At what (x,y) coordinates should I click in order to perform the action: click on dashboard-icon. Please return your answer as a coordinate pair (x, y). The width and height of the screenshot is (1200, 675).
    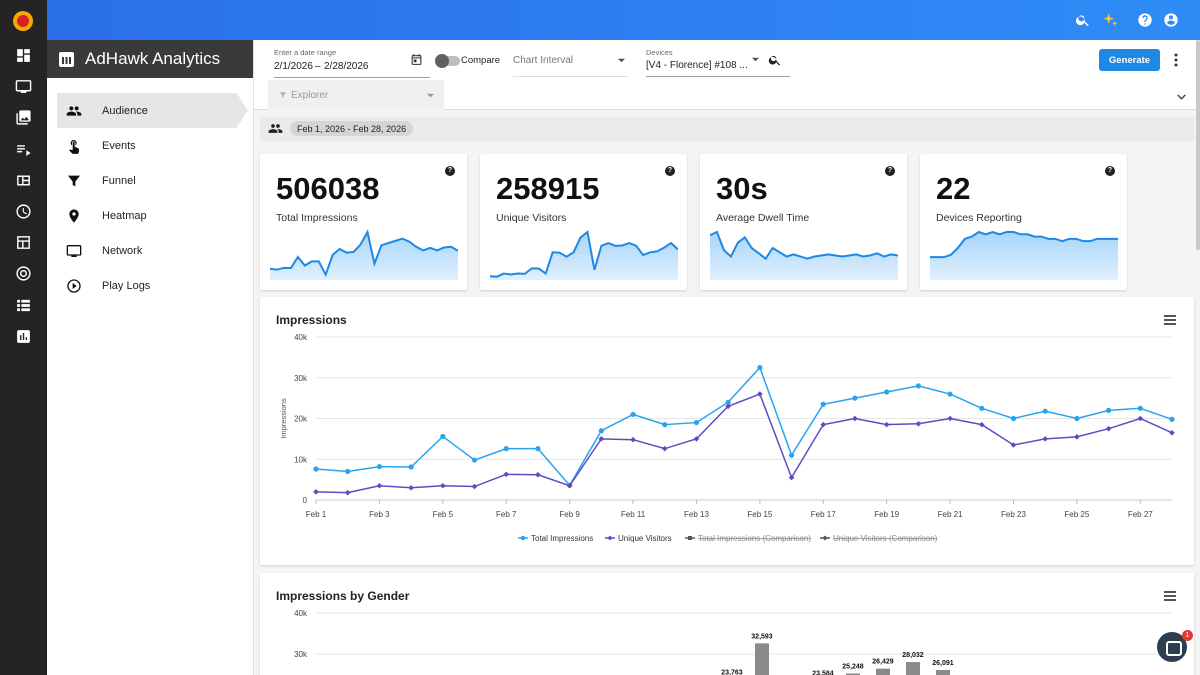
    Looking at the image, I should click on (23, 55).